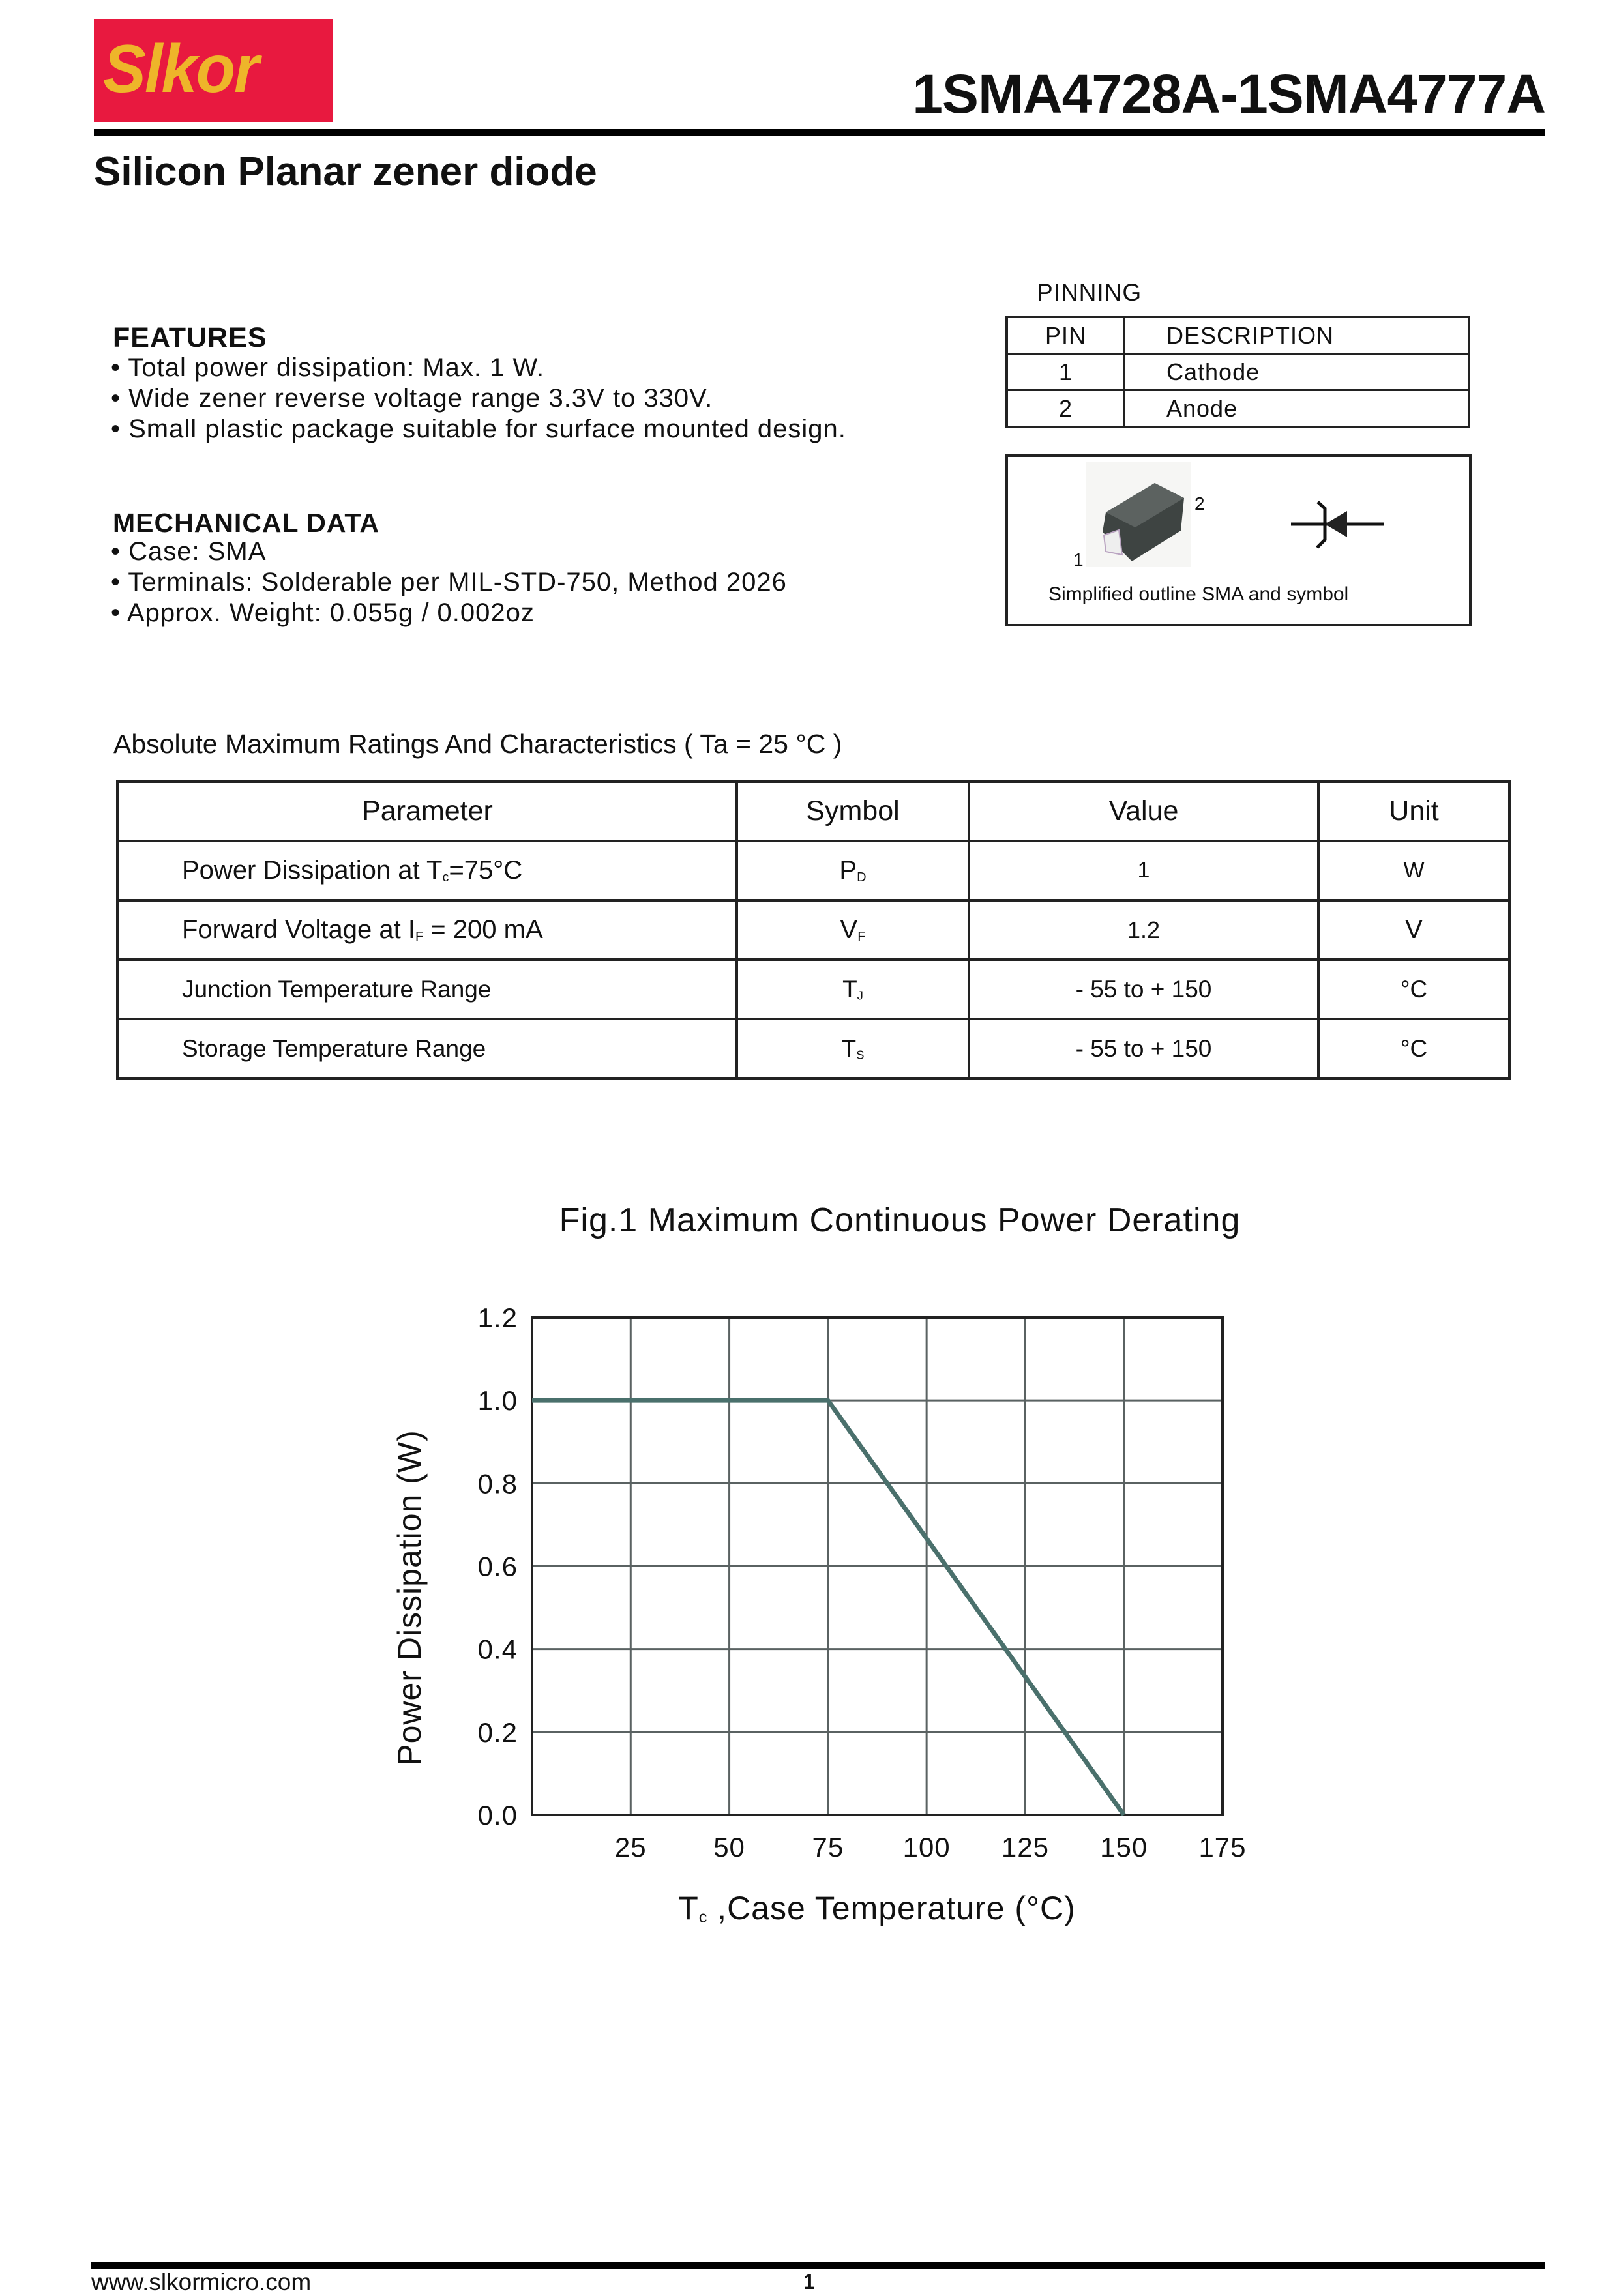 The height and width of the screenshot is (2296, 1617). Describe the element at coordinates (1065, 408) in the screenshot. I see `pin-number: 2` at that location.